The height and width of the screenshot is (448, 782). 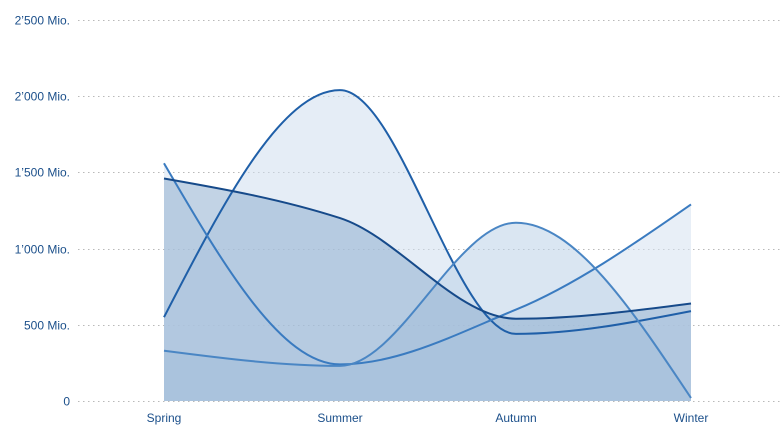 What do you see at coordinates (515, 418) in the screenshot?
I see `x-tick-label: Autumn` at bounding box center [515, 418].